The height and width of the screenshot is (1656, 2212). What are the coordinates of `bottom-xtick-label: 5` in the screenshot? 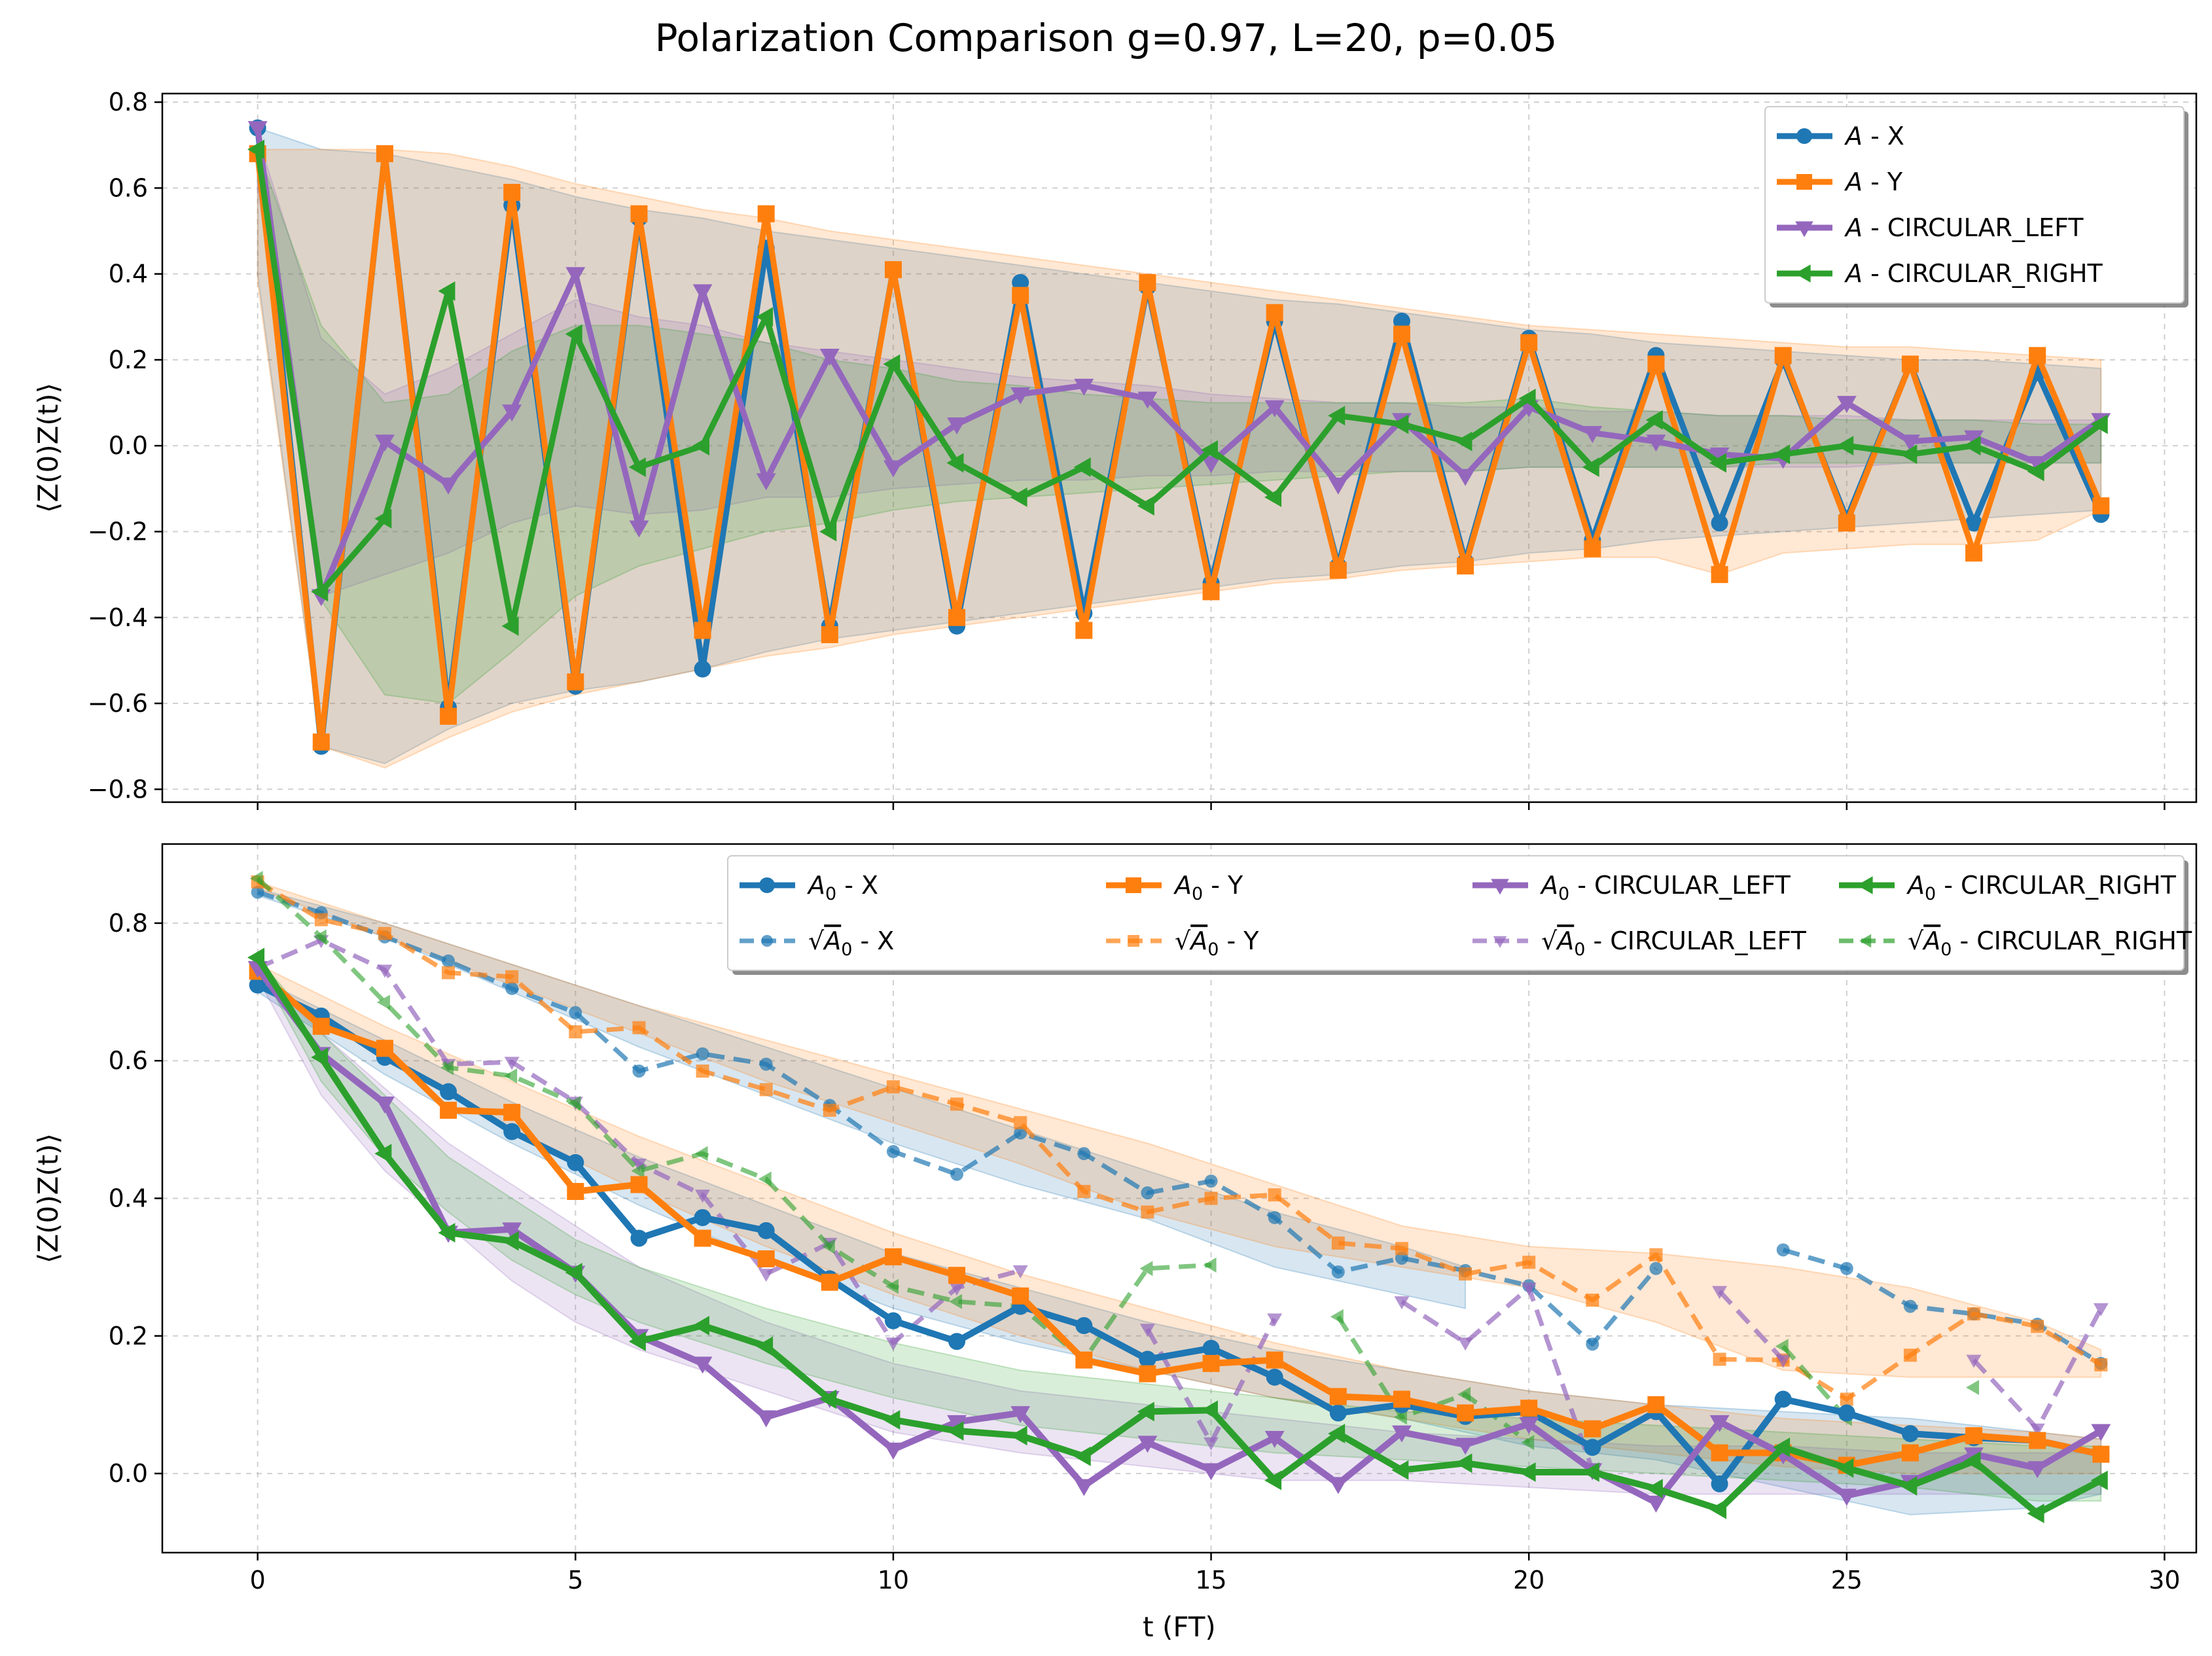 It's located at (575, 1580).